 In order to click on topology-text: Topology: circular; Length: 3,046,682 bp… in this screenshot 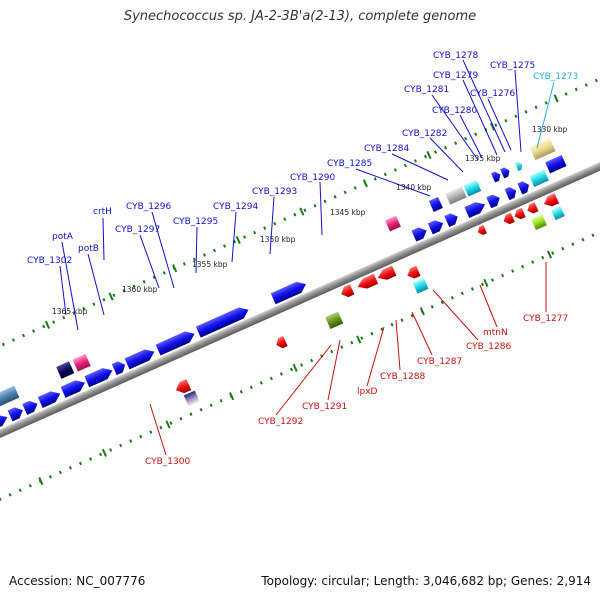, I will do `click(426, 581)`.